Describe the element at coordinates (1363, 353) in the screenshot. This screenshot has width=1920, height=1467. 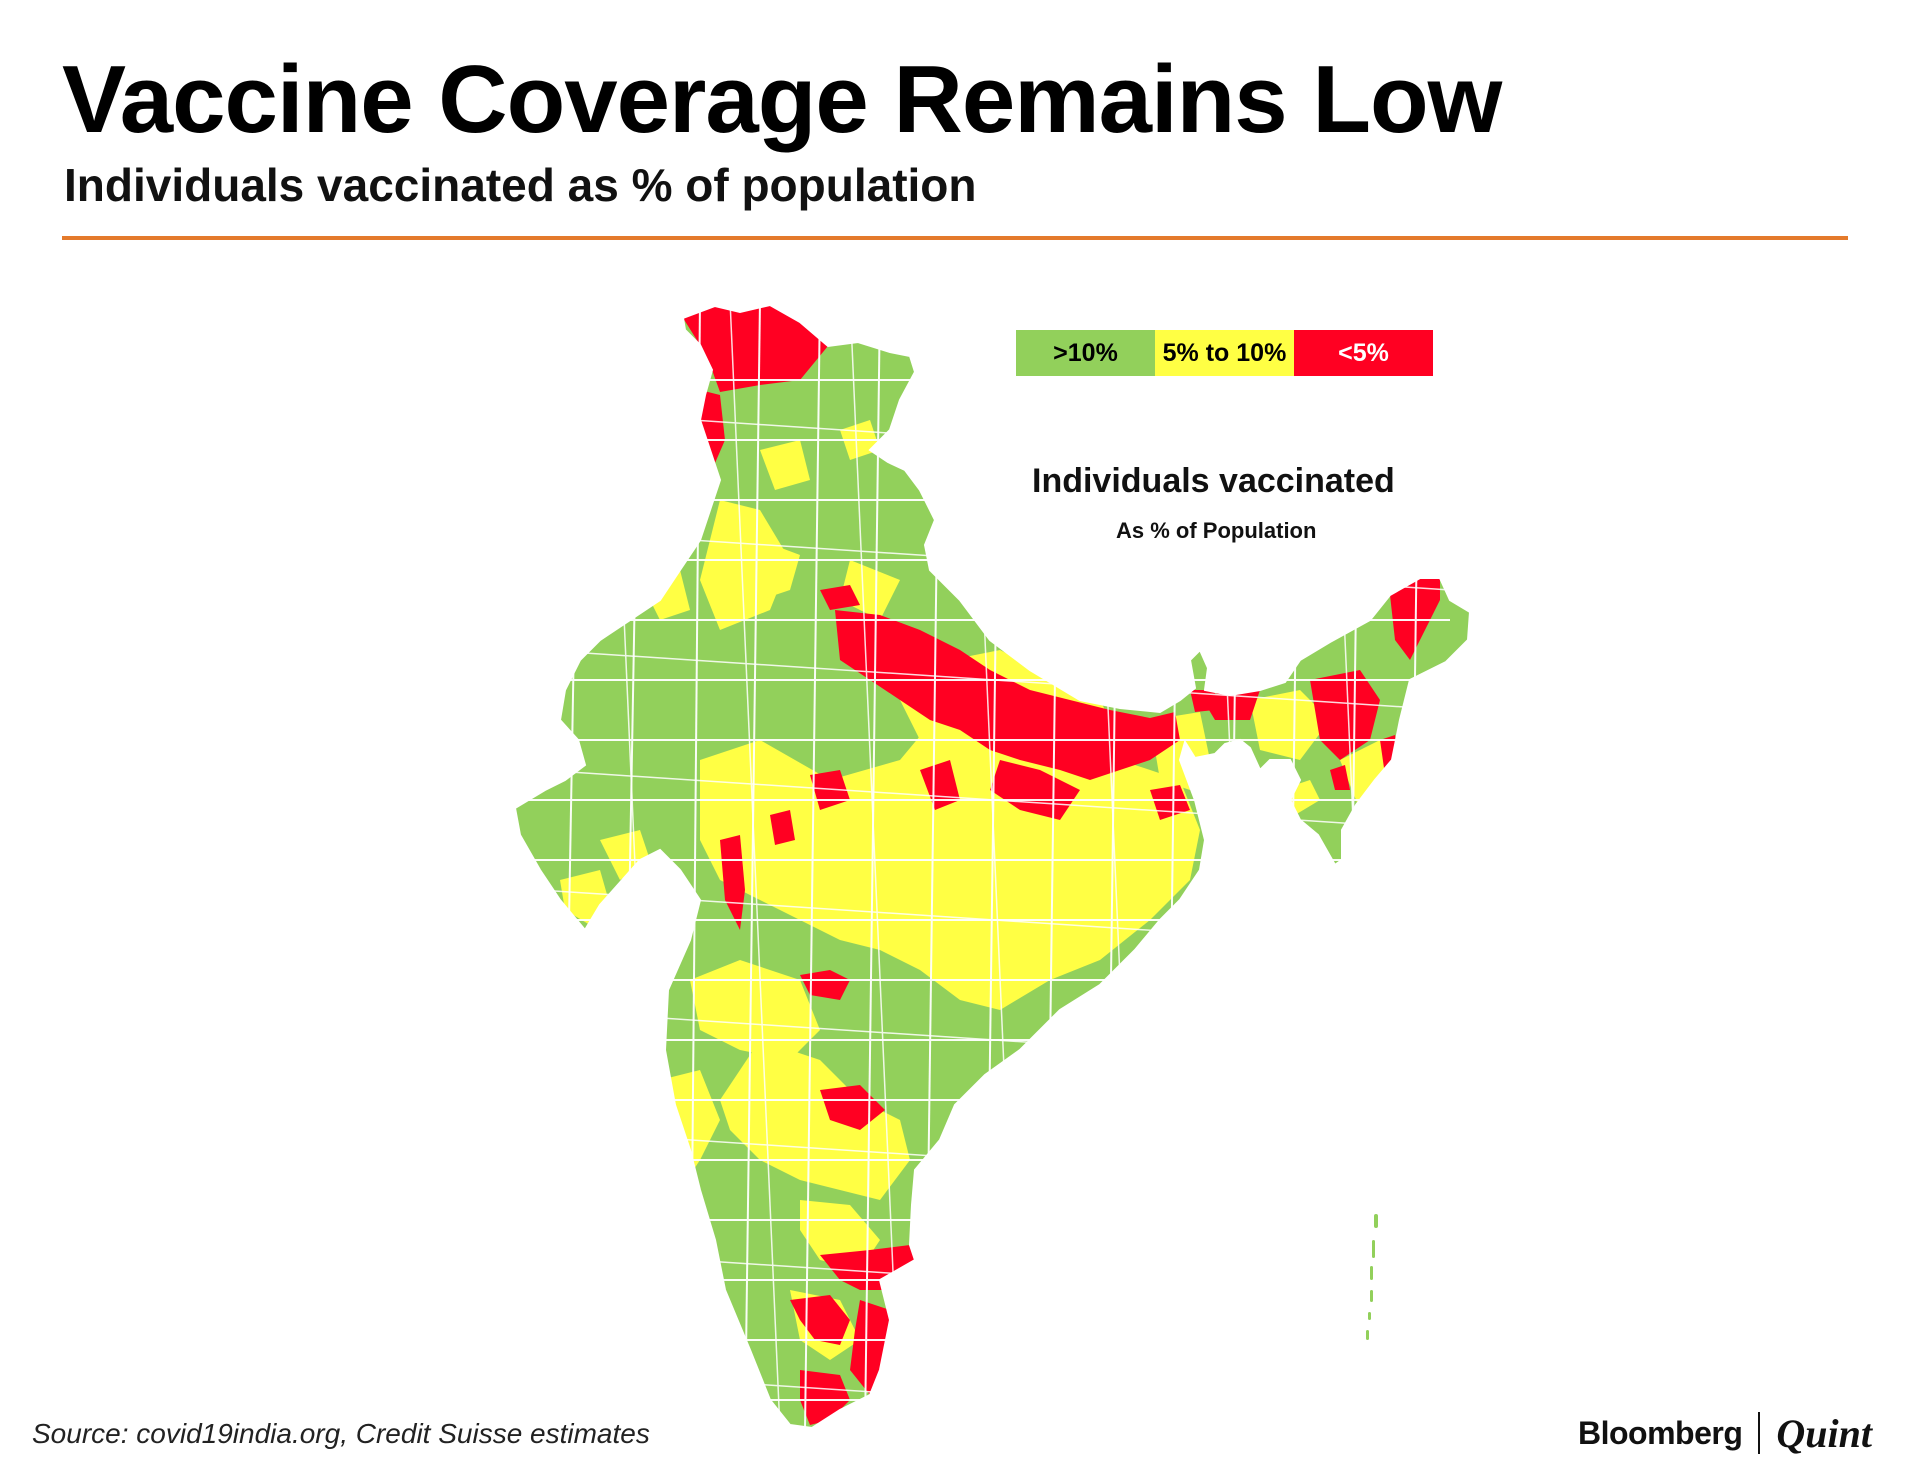
I see `legend-item-below-5pct: <5%` at that location.